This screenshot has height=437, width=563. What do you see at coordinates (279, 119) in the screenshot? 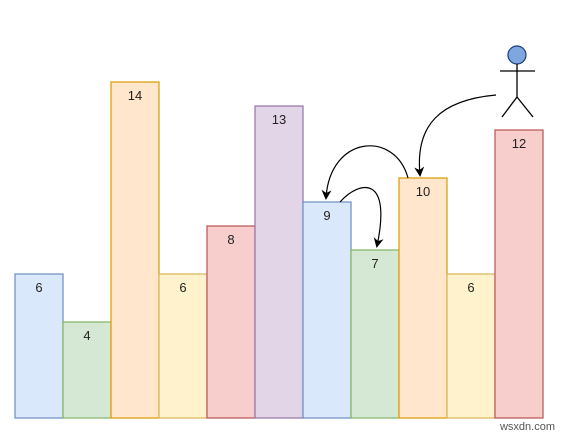
I see `bar-6-label: 13` at bounding box center [279, 119].